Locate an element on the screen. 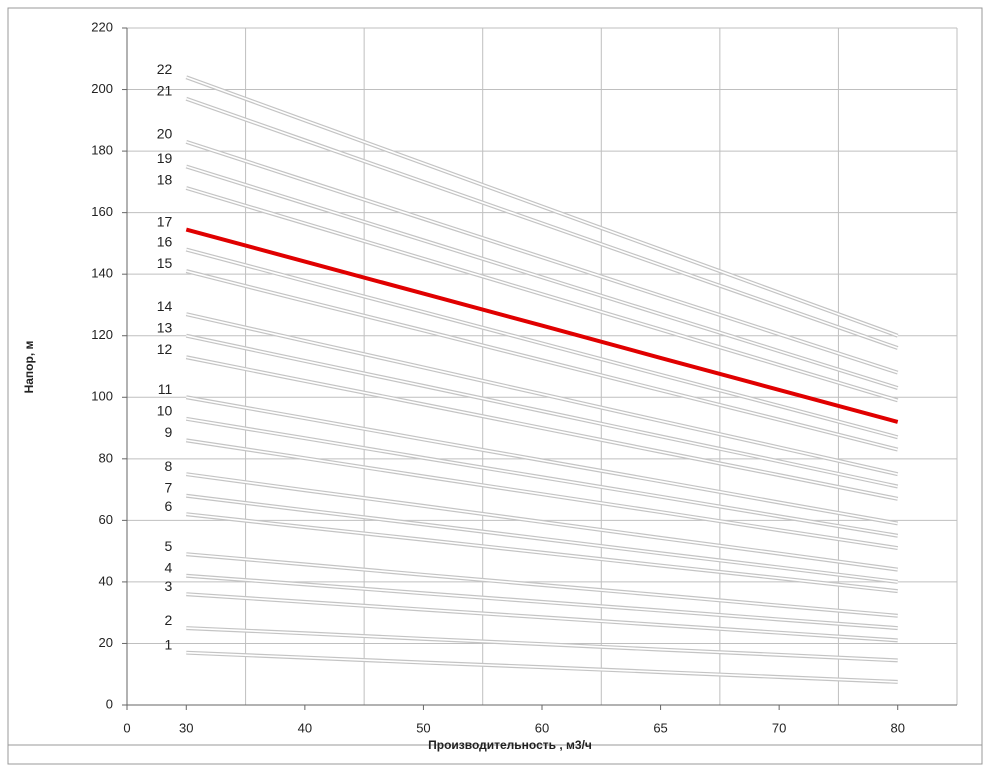 This screenshot has width=990, height=765. series-name: 20 is located at coordinates (165, 134).